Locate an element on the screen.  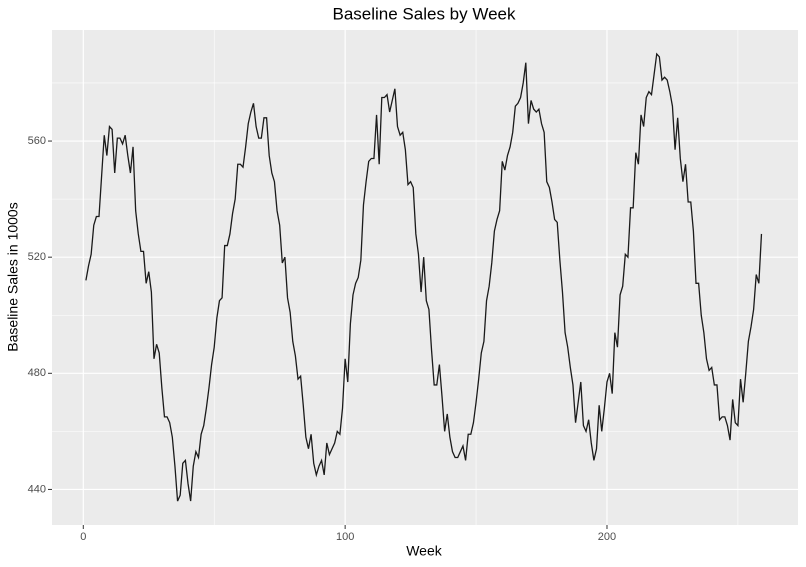
y-axis-title: Baseline Sales in 1000s is located at coordinates (13, 276).